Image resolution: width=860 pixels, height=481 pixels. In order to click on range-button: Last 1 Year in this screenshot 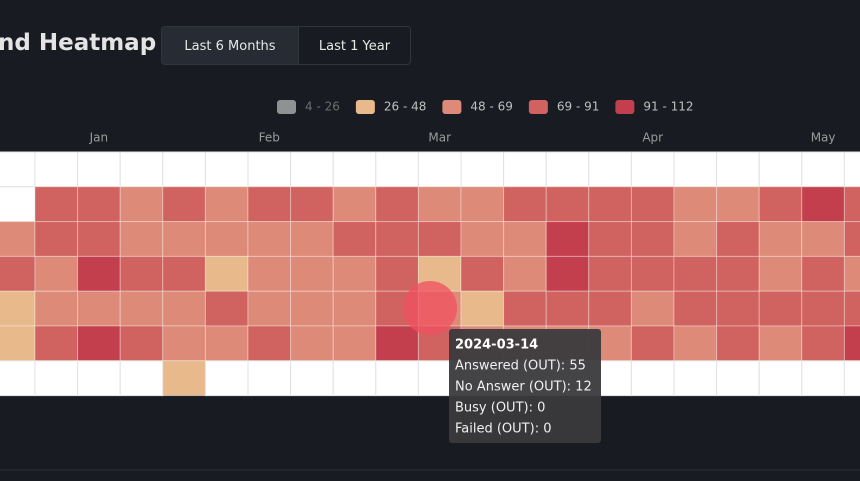, I will do `click(354, 45)`.